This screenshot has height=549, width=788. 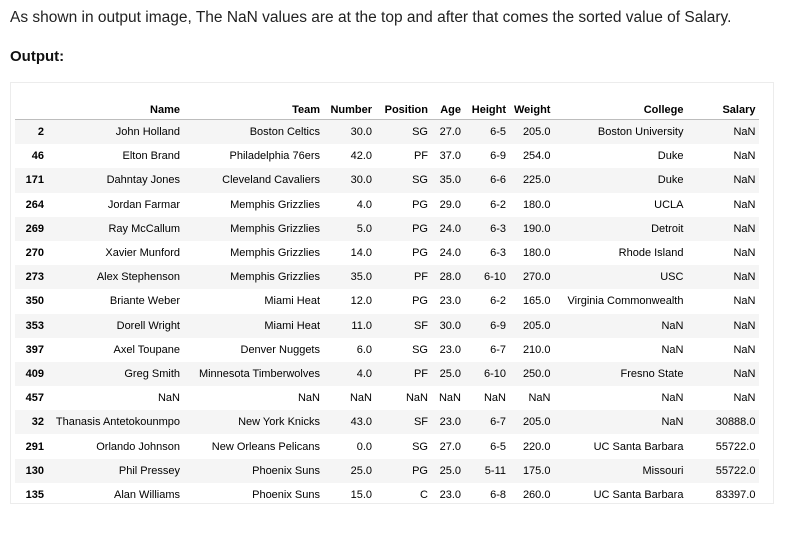 What do you see at coordinates (364, 204) in the screenshot?
I see `cell-number: 4.0` at bounding box center [364, 204].